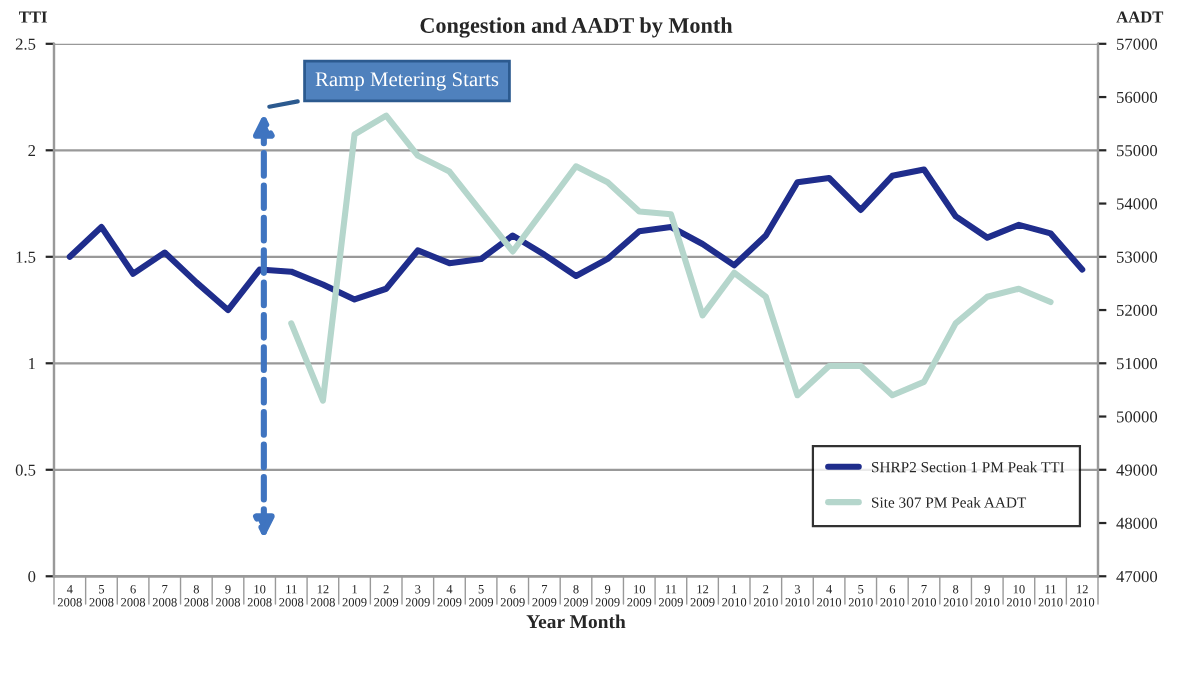 The image size is (1200, 674). What do you see at coordinates (576, 27) in the screenshot?
I see `chart-title: Congestion and AADT by Month` at bounding box center [576, 27].